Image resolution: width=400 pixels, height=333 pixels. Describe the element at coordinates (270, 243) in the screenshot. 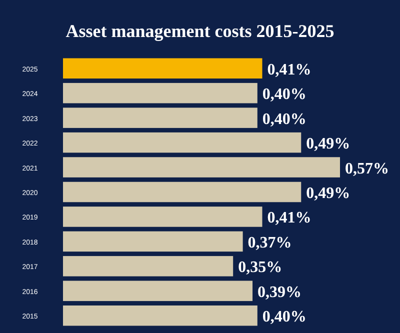

I see `data-label: 0,37%` at that location.